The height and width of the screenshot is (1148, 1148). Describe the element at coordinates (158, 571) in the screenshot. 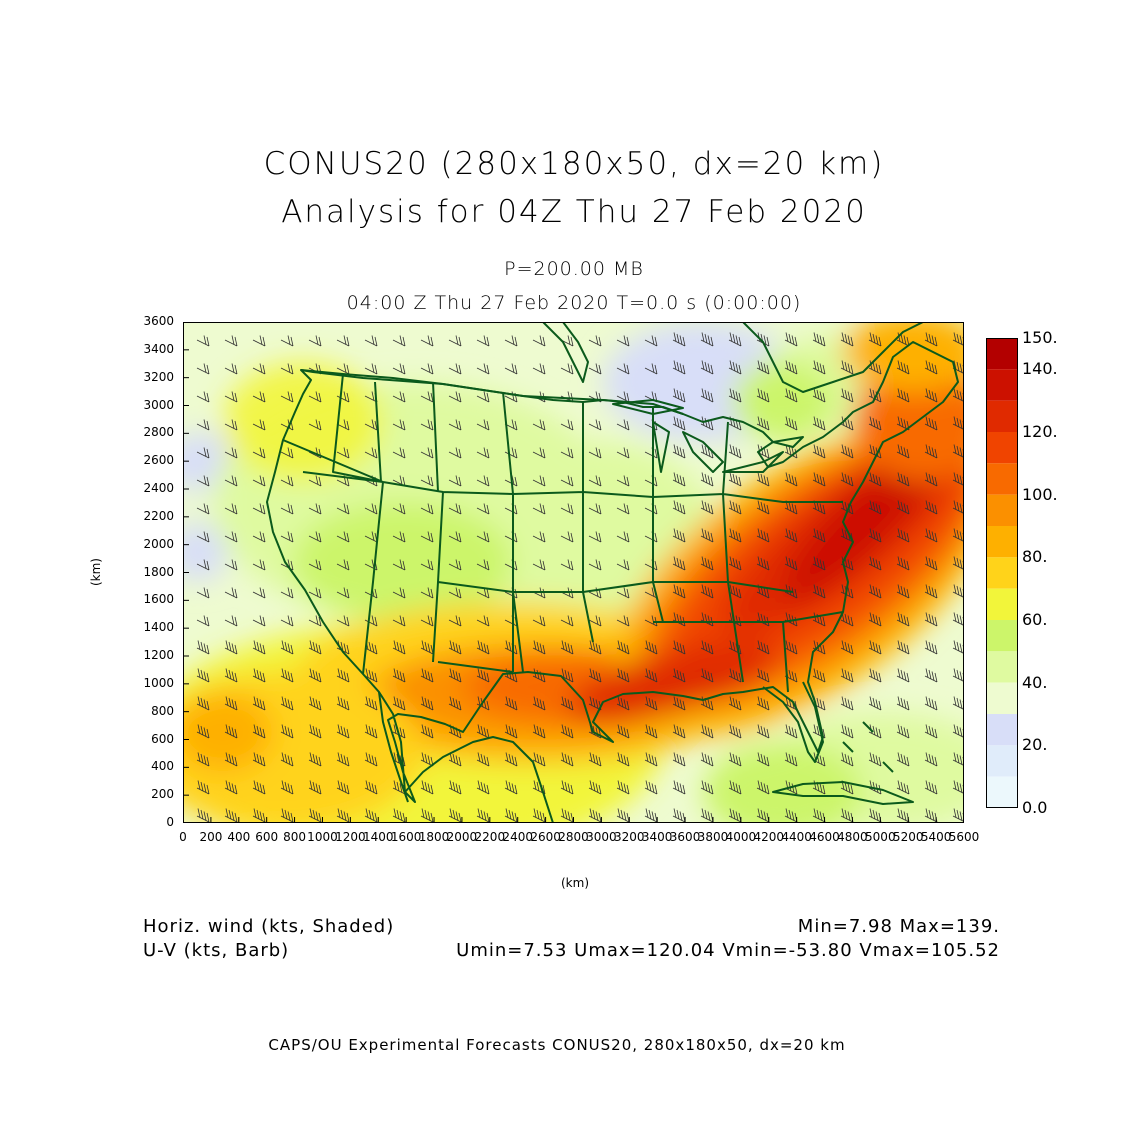

I see `y-tick-label: 1800` at that location.